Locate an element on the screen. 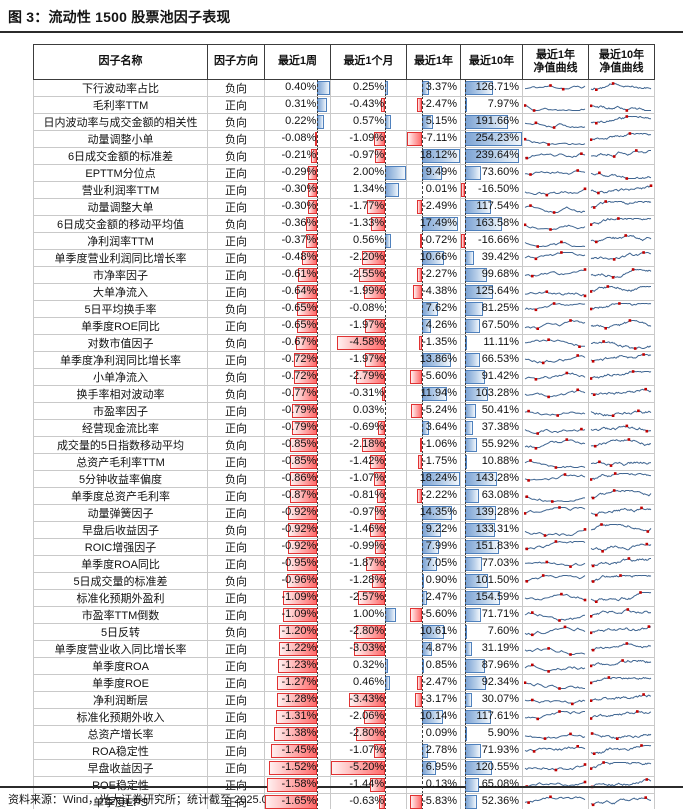 This screenshot has width=683, height=809. factor-name-cell: ROA稳定性 is located at coordinates (120, 751).